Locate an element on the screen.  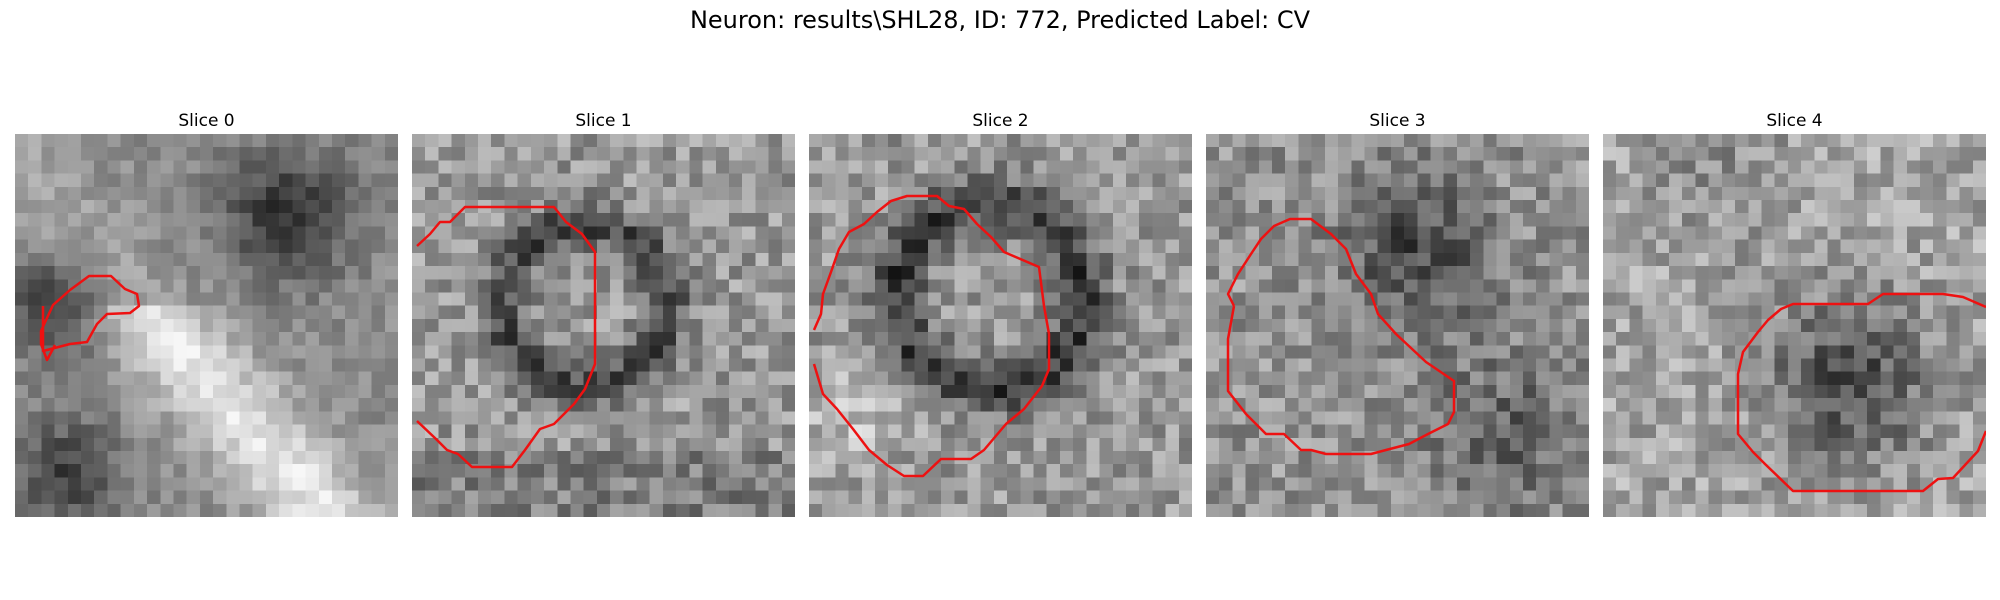
slice-panel-4: Slice 4 is located at coordinates (1794, 312).